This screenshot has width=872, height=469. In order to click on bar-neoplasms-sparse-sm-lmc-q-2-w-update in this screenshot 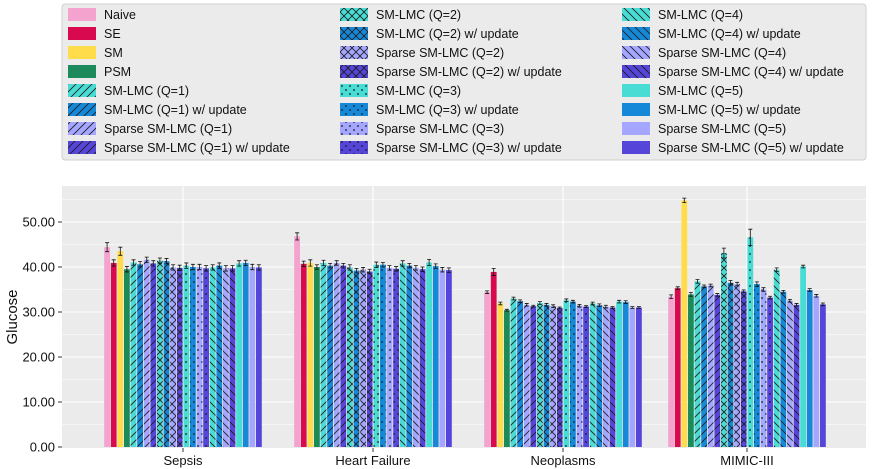, I will do `click(559, 376)`.